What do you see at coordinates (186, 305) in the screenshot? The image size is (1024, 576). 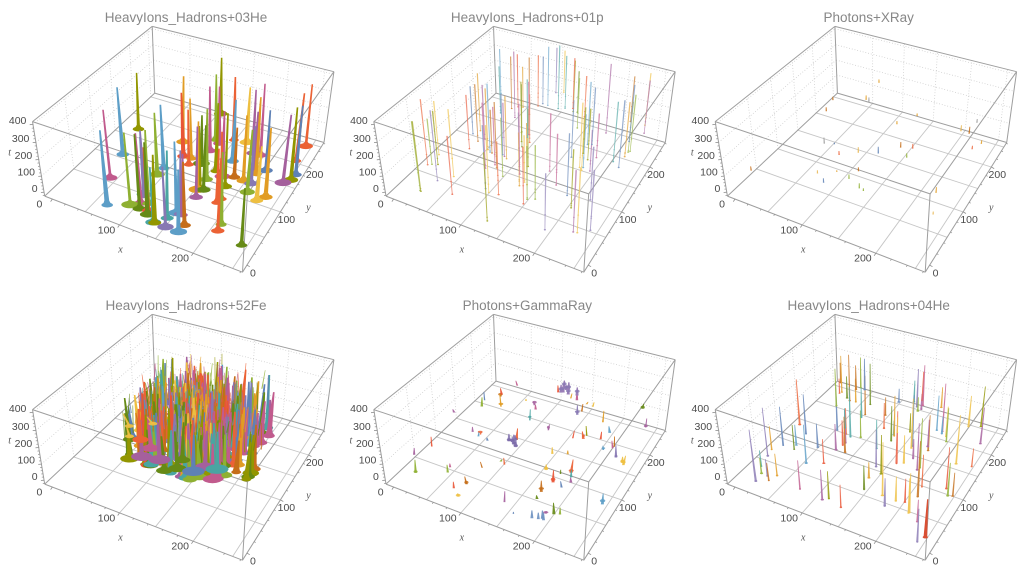 I see `svg-text: HeavyIons_Hadrons+52Fe` at bounding box center [186, 305].